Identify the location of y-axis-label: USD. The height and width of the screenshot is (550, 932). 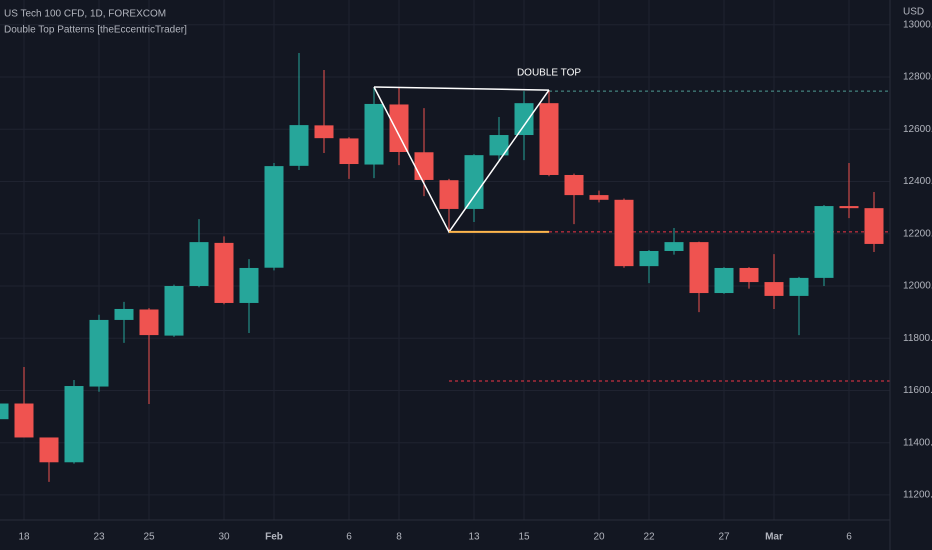
(913, 12).